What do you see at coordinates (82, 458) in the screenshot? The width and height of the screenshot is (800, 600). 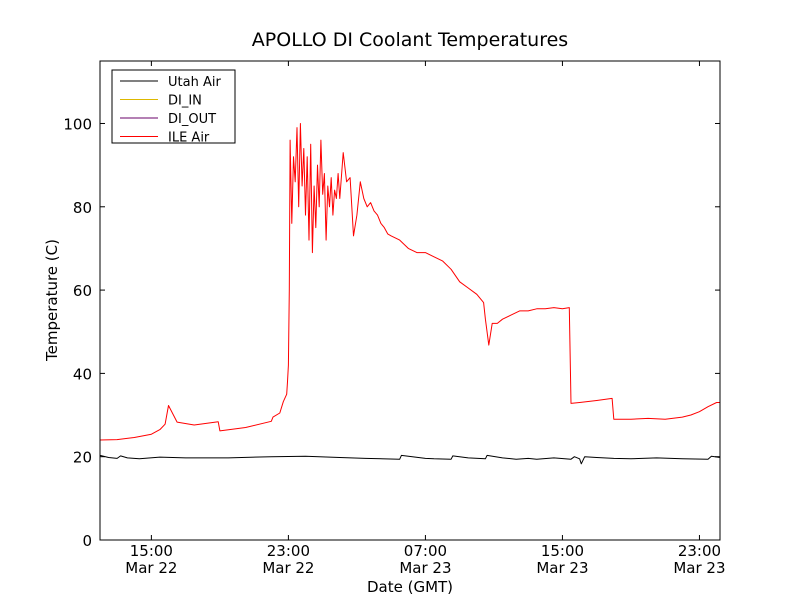 I see `y-tick-label: 20` at bounding box center [82, 458].